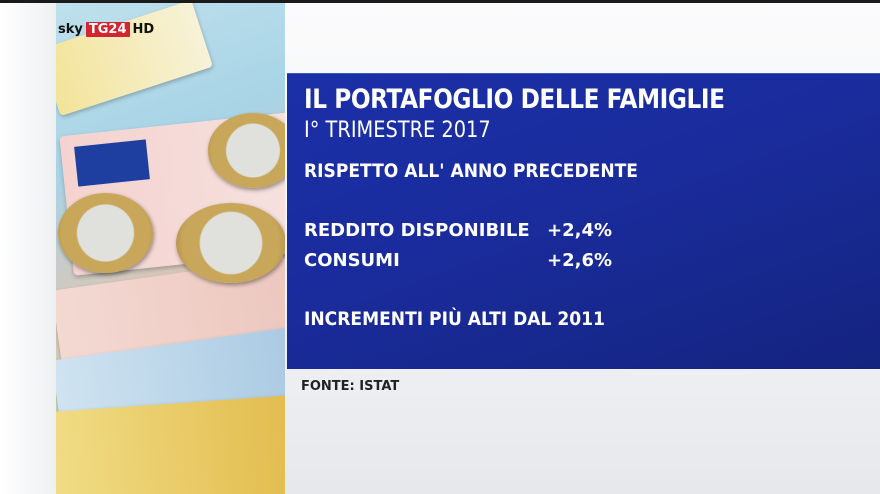 The height and width of the screenshot is (494, 880). What do you see at coordinates (397, 130) in the screenshot?
I see `panel-subtitle: I° TRIMESTRE 2017` at bounding box center [397, 130].